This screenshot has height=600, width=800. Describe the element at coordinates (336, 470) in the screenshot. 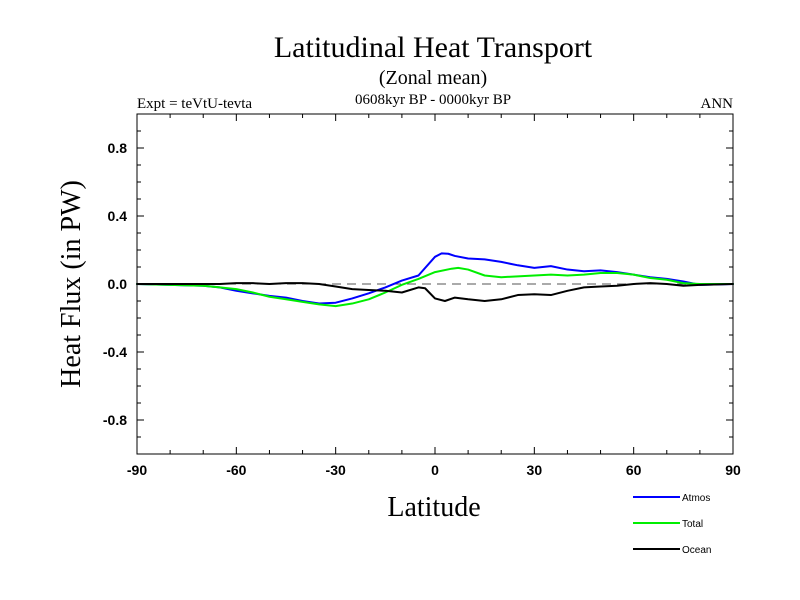

I see `x-tick-label: -30` at that location.